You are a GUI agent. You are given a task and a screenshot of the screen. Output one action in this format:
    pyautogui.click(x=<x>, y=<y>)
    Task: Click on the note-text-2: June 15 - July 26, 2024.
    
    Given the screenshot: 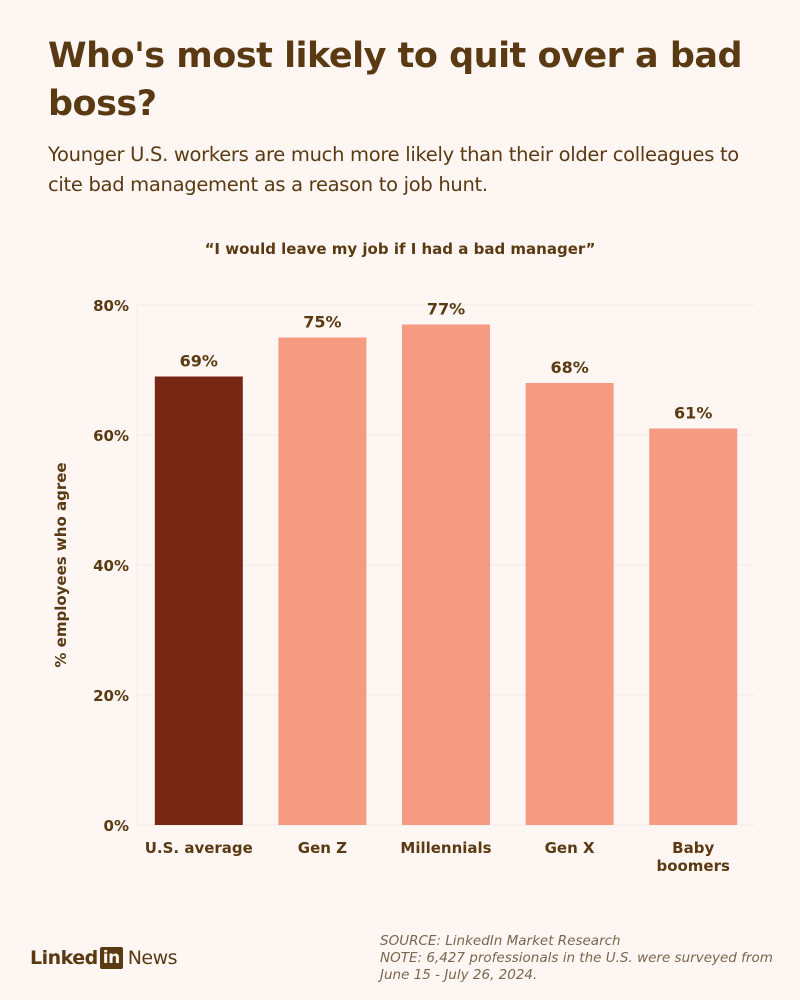 What is the action you would take?
    pyautogui.click(x=459, y=975)
    